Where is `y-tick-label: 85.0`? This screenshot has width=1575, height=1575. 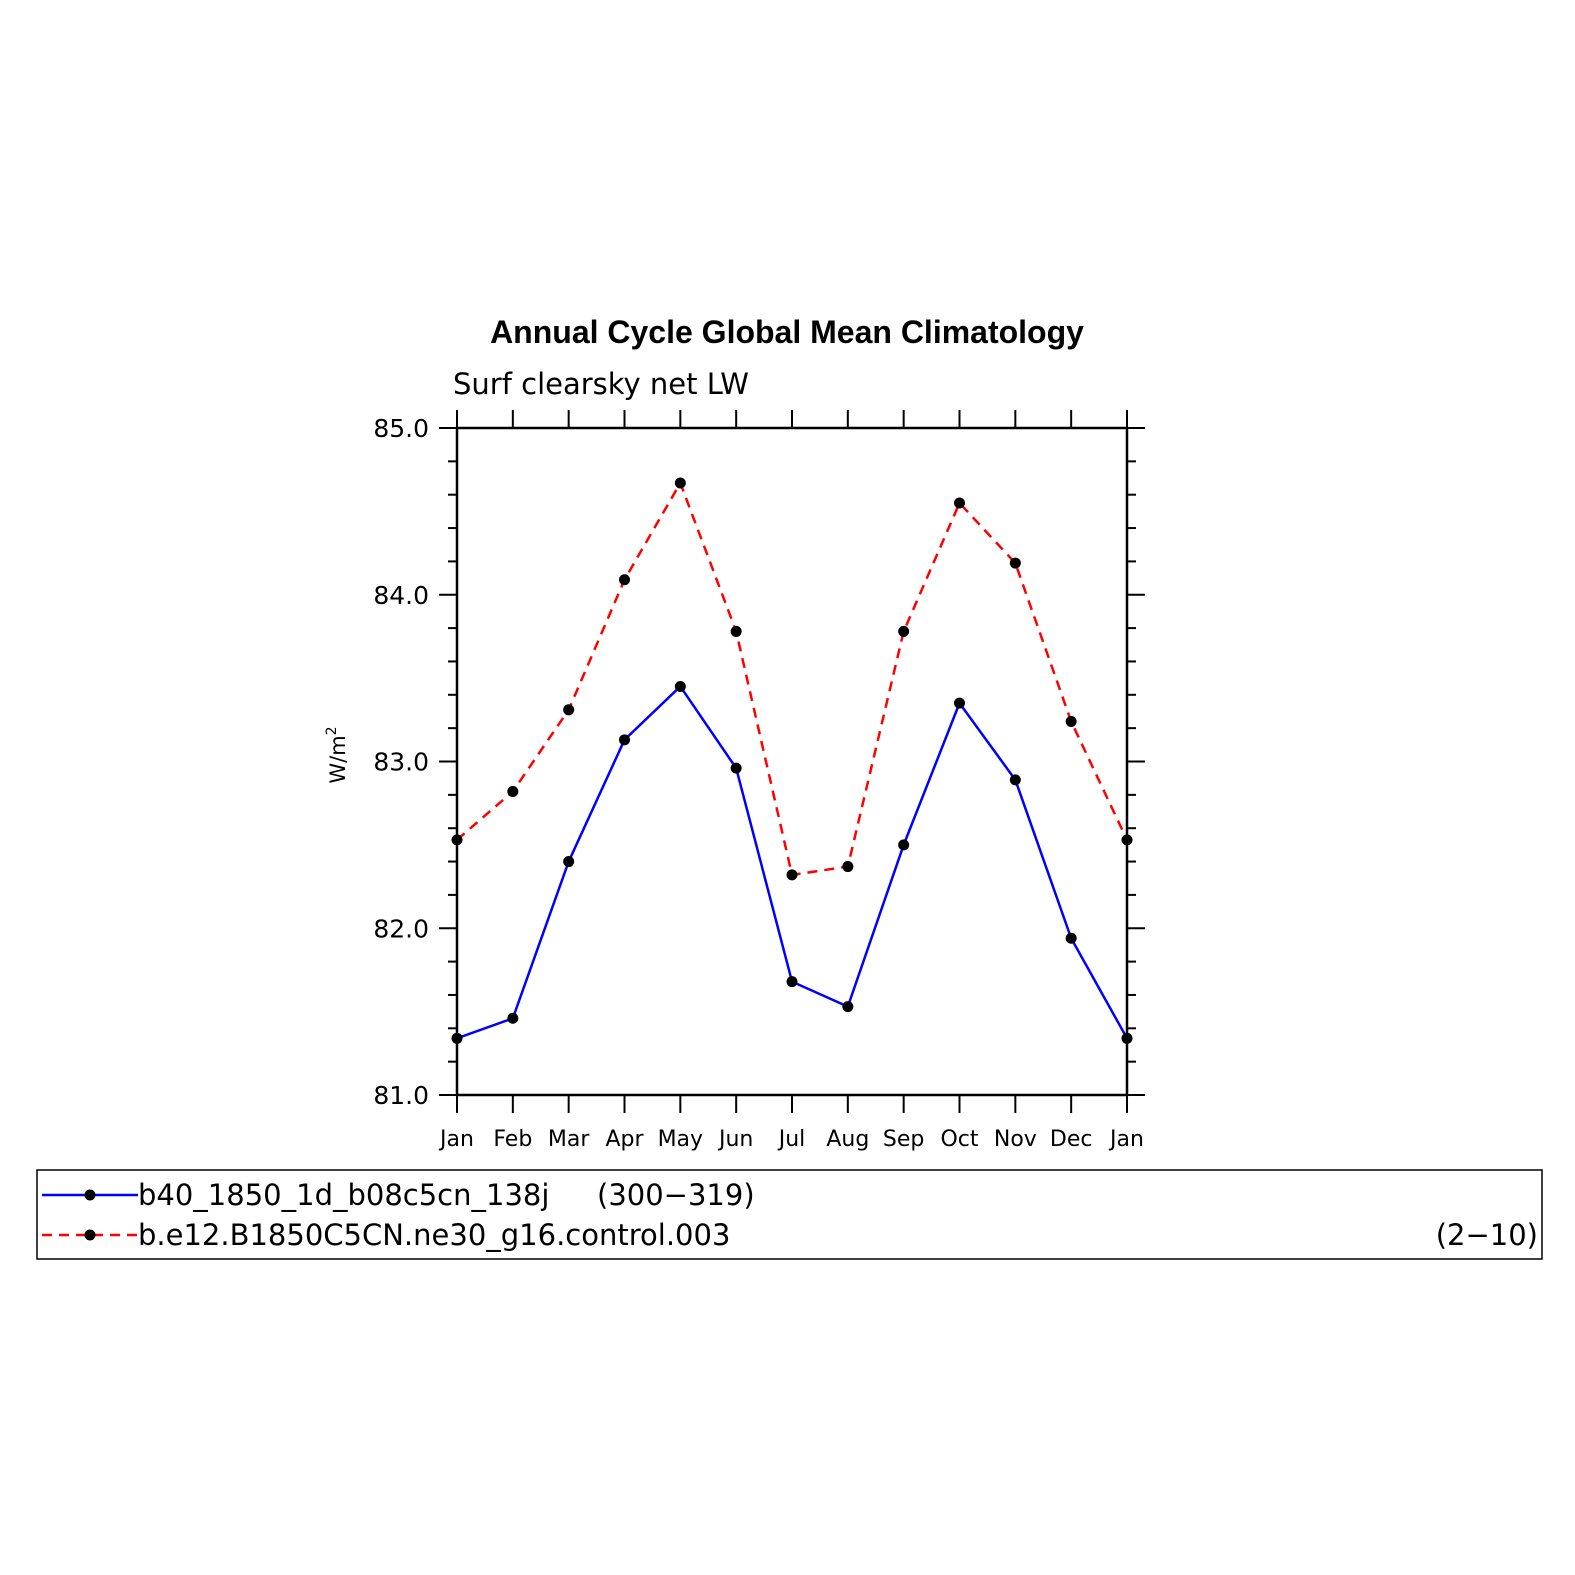
y-tick-label: 85.0 is located at coordinates (401, 428).